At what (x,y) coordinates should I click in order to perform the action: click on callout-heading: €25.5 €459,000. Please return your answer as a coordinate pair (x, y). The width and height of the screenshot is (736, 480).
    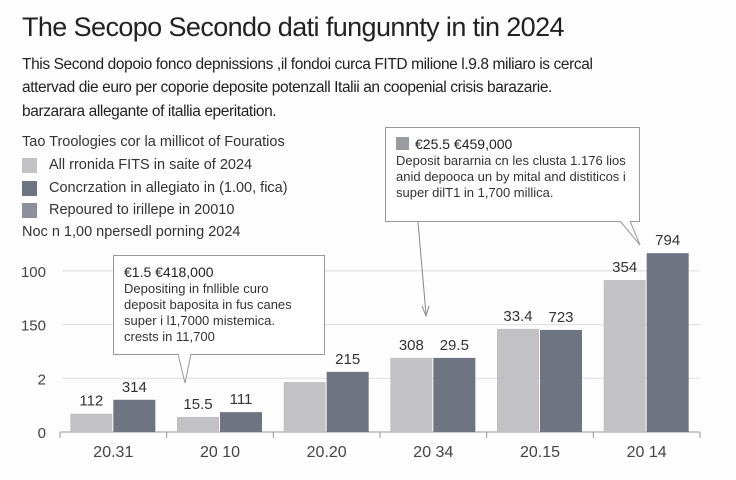
    Looking at the image, I should click on (464, 144).